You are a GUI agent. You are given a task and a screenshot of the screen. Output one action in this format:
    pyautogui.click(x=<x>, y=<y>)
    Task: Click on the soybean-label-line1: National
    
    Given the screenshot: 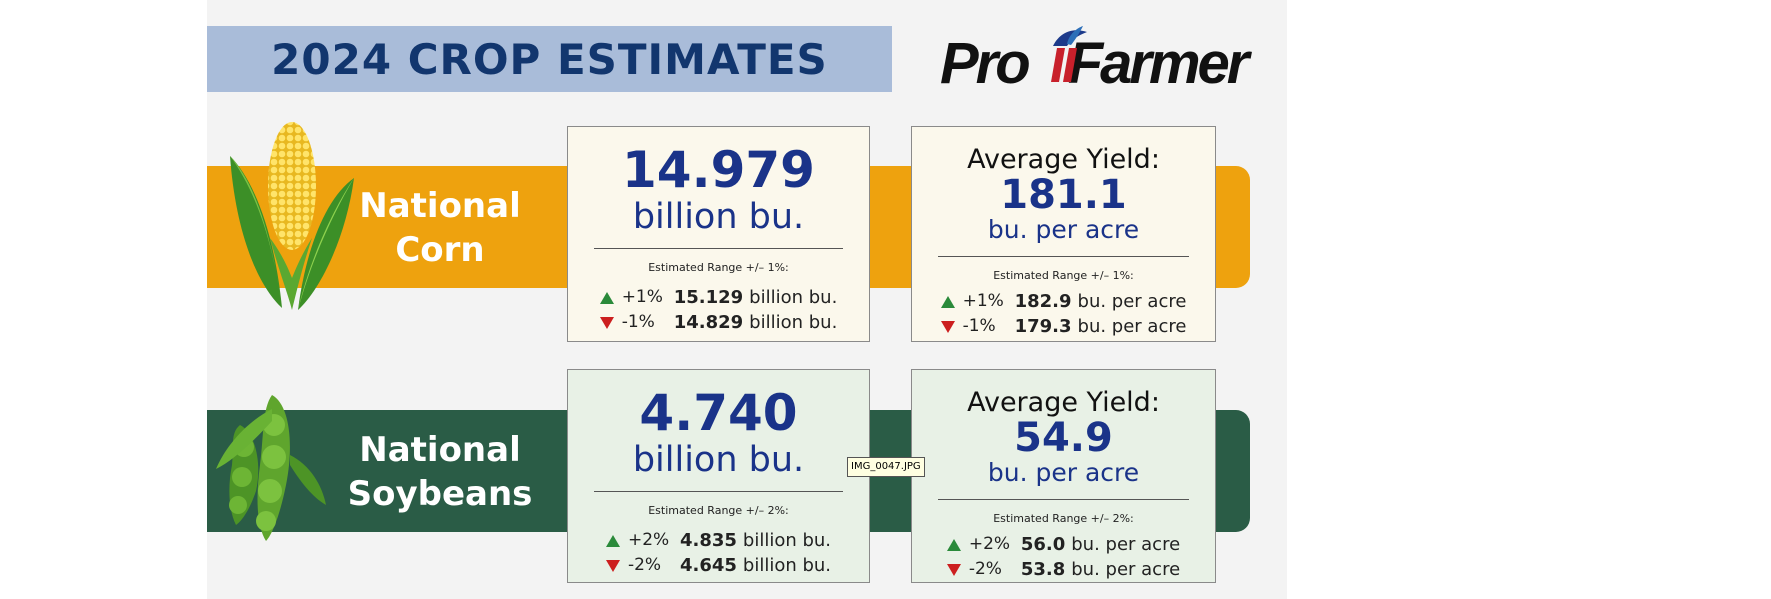 What is the action you would take?
    pyautogui.click(x=440, y=450)
    